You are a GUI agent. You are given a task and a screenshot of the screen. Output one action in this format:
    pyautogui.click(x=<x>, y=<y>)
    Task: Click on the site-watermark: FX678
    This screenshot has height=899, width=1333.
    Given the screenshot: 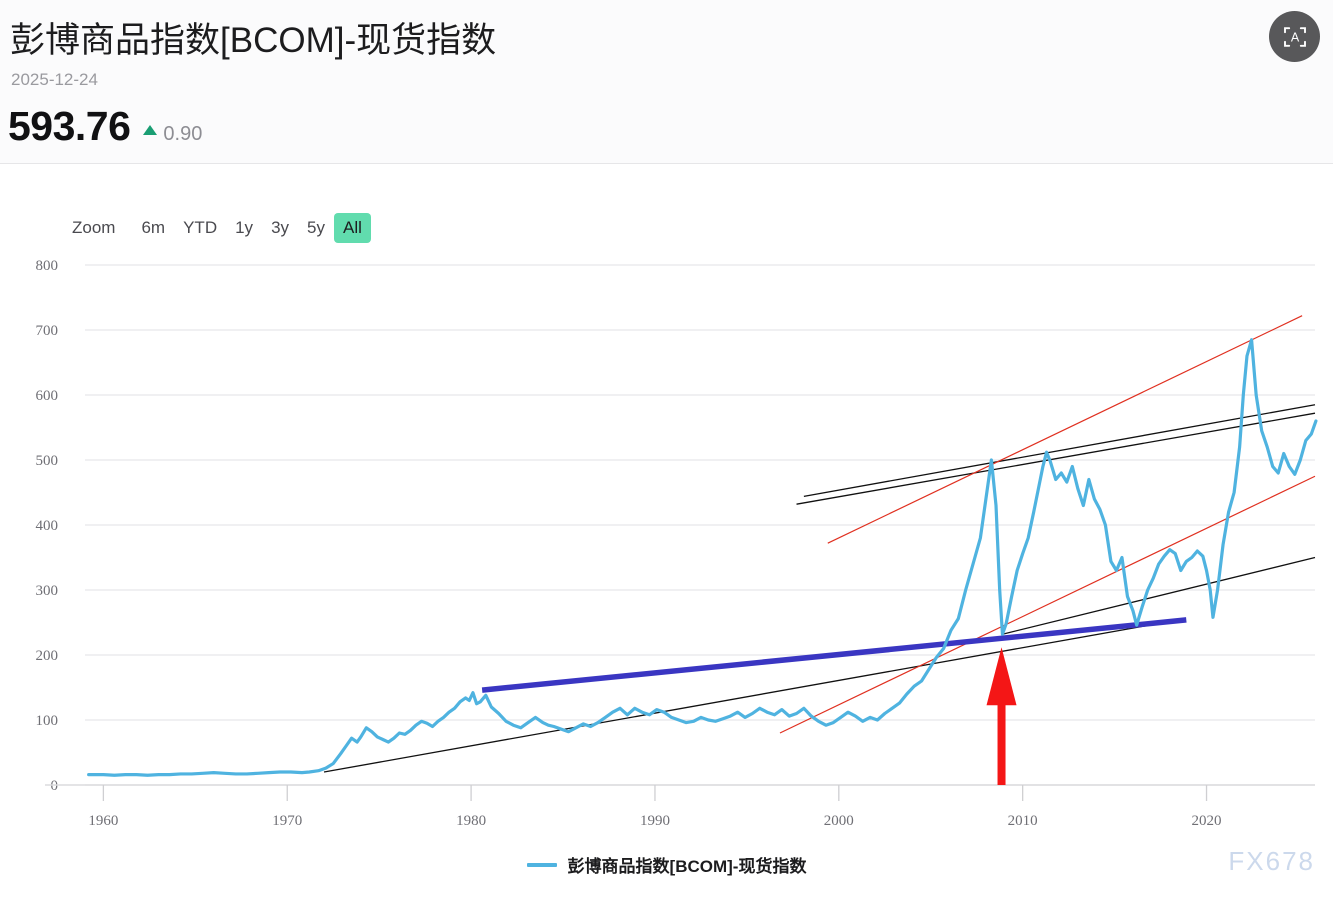 What is the action you would take?
    pyautogui.click(x=1271, y=861)
    